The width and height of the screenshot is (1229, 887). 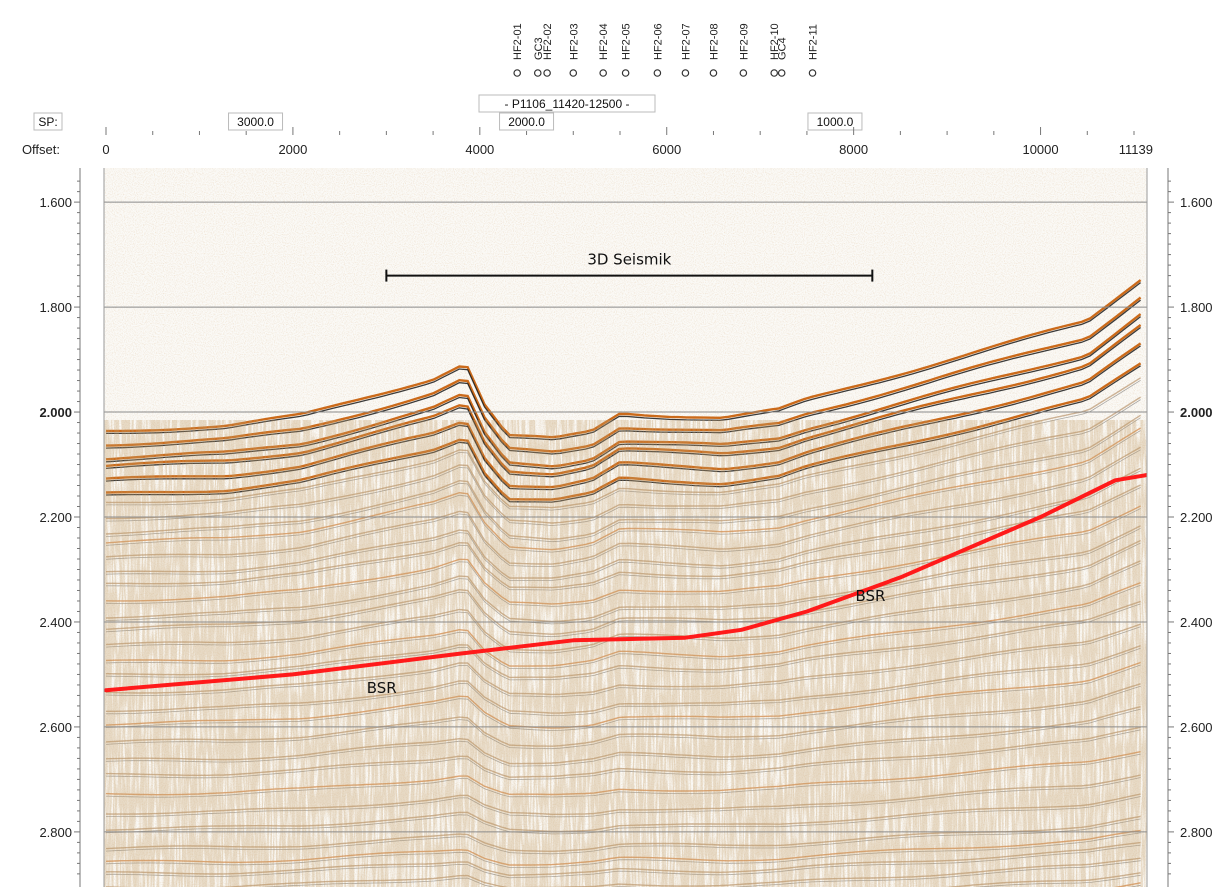 What do you see at coordinates (1190, 527) in the screenshot?
I see `time-axis-right: 1.600 1.800 2.000 2.200 2.400 2.600 2.800` at bounding box center [1190, 527].